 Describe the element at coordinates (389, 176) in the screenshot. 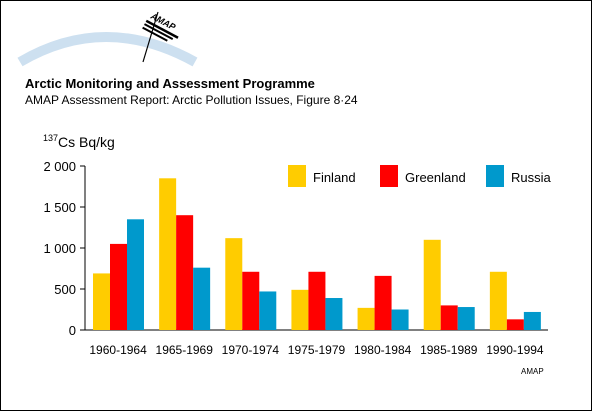

I see `legend-swatch-greenland` at that location.